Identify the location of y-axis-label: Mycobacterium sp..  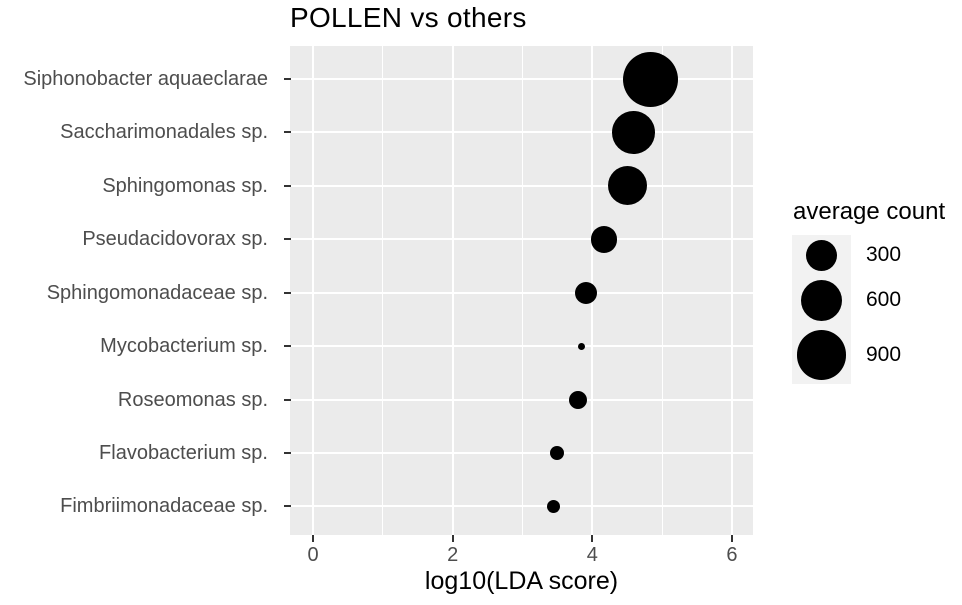
(184, 346).